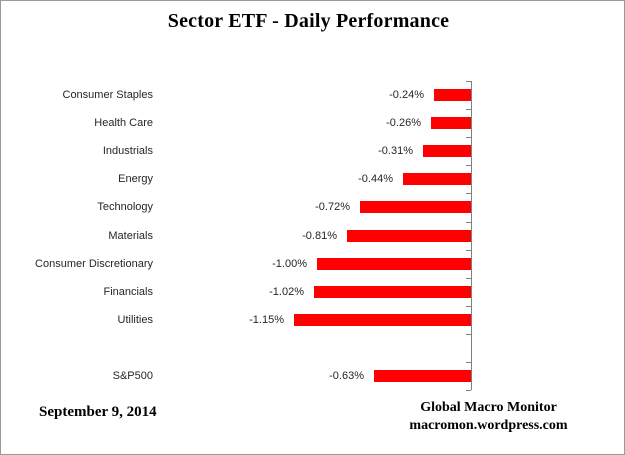  I want to click on value-label: -1.00%, so click(289, 264).